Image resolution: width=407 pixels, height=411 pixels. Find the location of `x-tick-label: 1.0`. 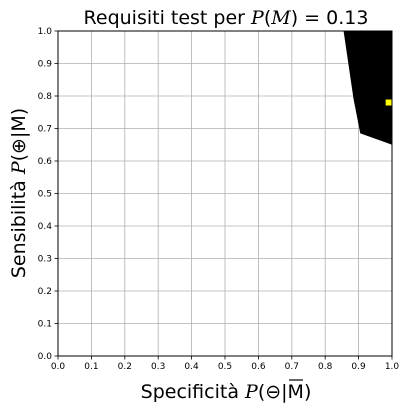

x-tick-label: 1.0 is located at coordinates (392, 367).